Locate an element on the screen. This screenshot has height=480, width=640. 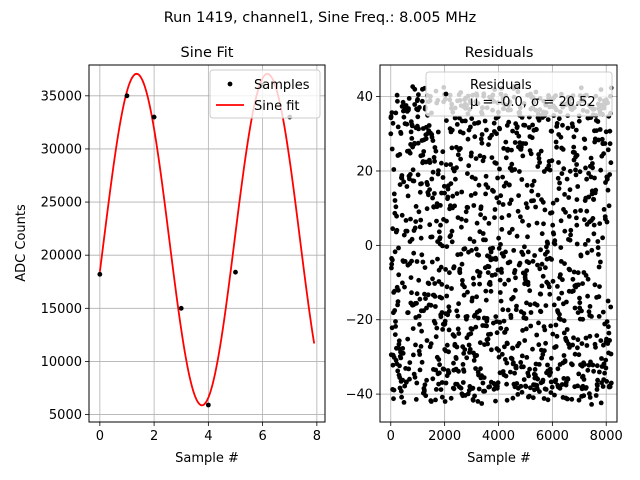
sample-point is located at coordinates (181, 308).